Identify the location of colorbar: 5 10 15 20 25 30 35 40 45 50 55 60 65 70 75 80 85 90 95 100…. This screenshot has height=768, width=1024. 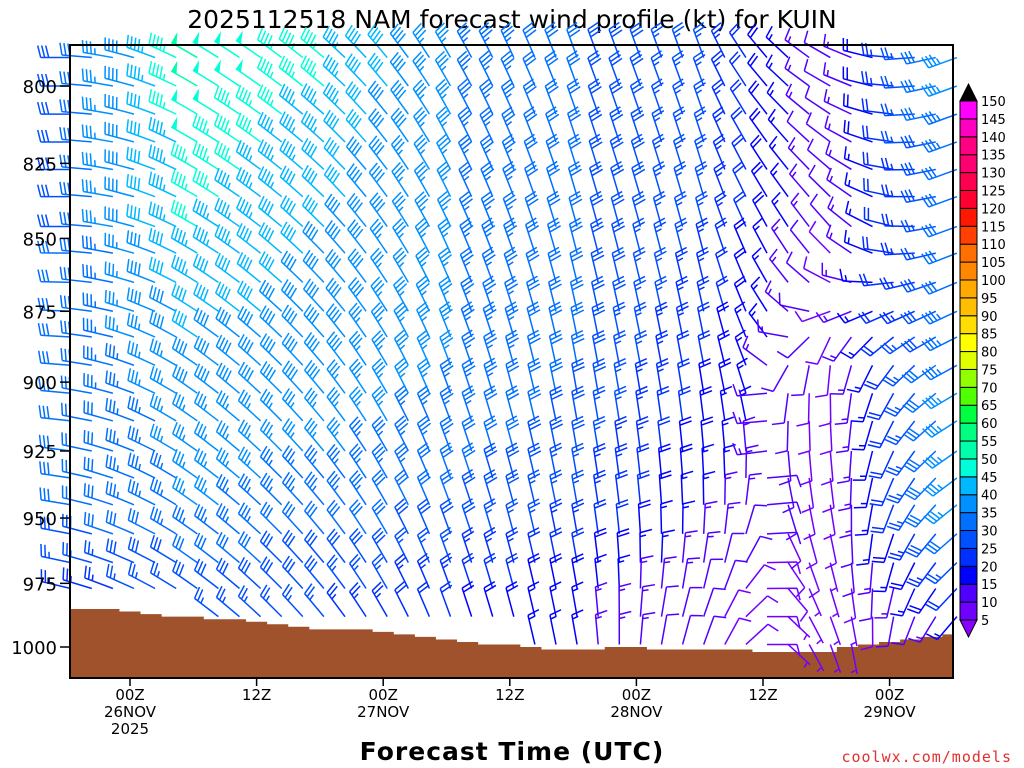
(982, 360).